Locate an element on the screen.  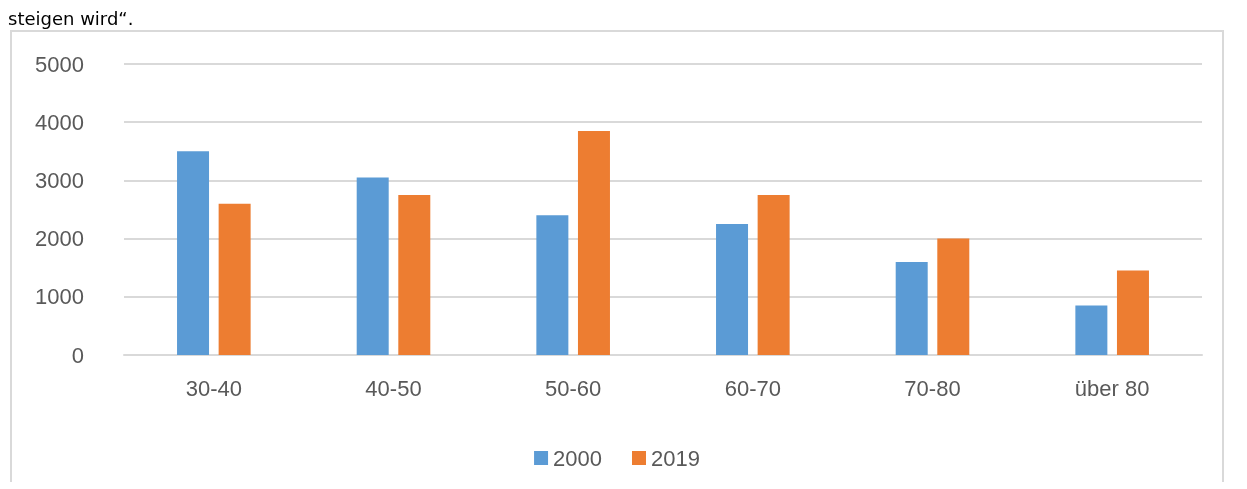
x-tick-label: über 80 is located at coordinates (1112, 388).